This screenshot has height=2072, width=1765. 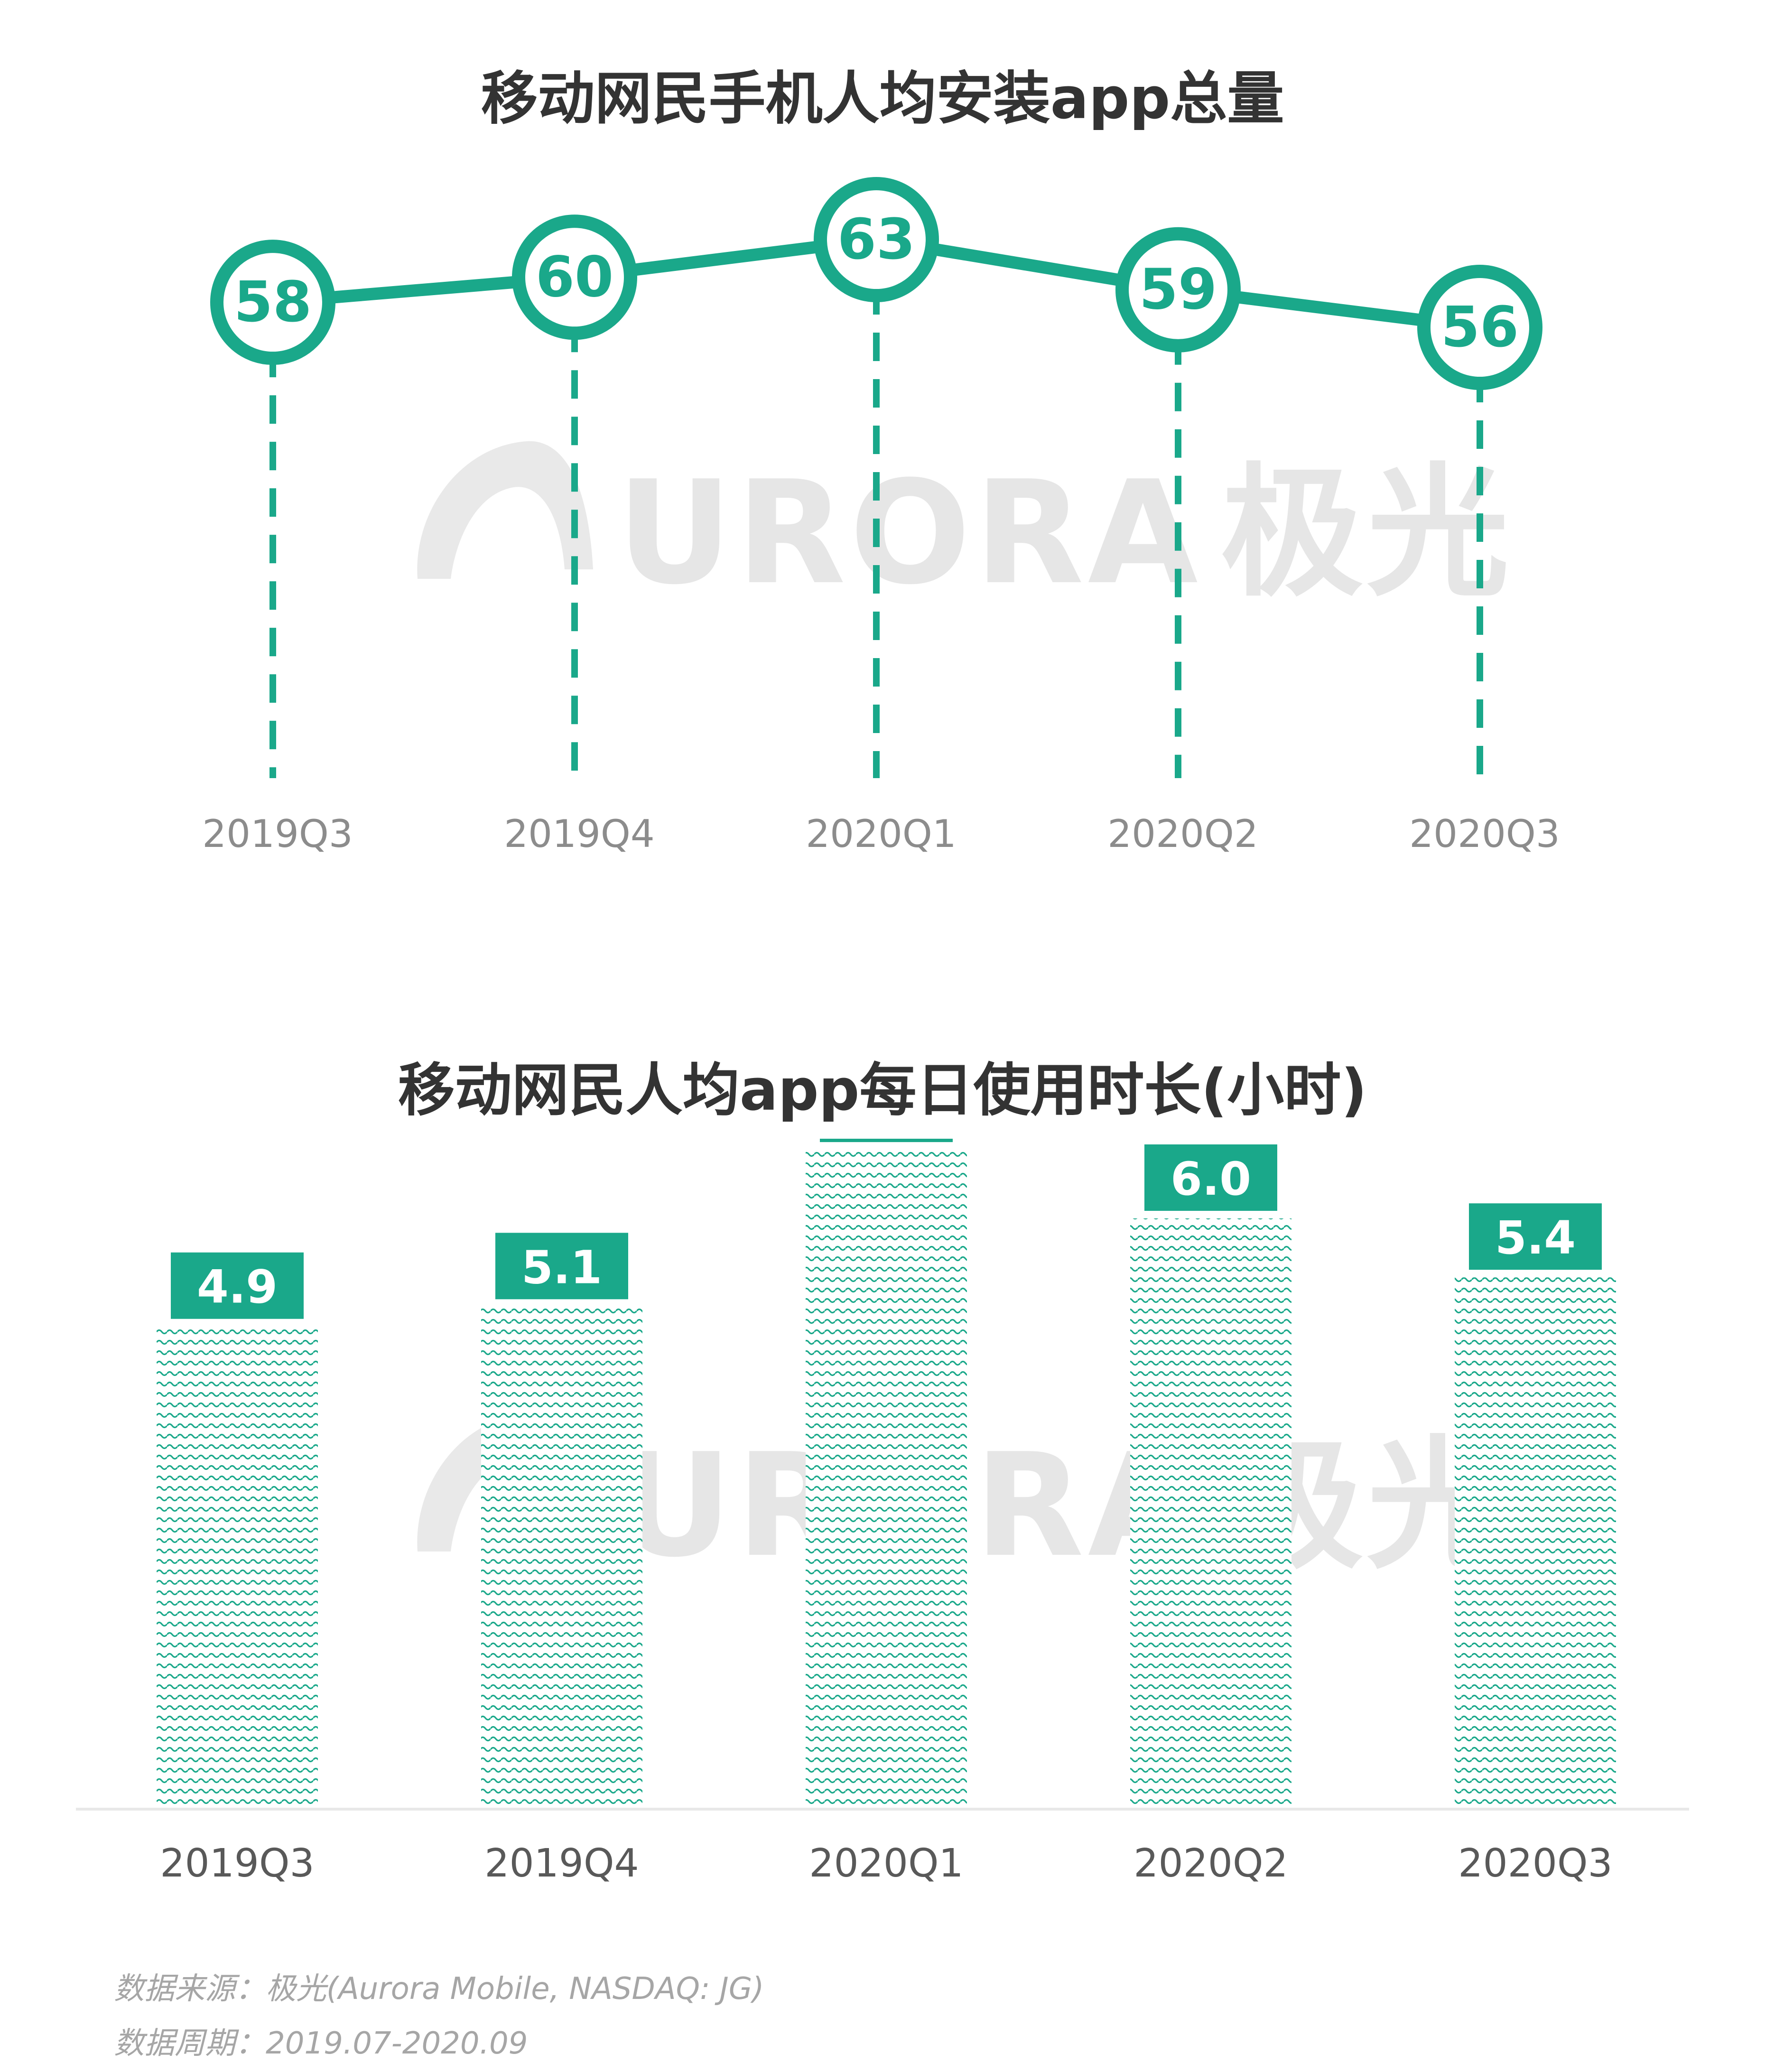 I want to click on value-label-2019Q3: 4.9, so click(x=237, y=1288).